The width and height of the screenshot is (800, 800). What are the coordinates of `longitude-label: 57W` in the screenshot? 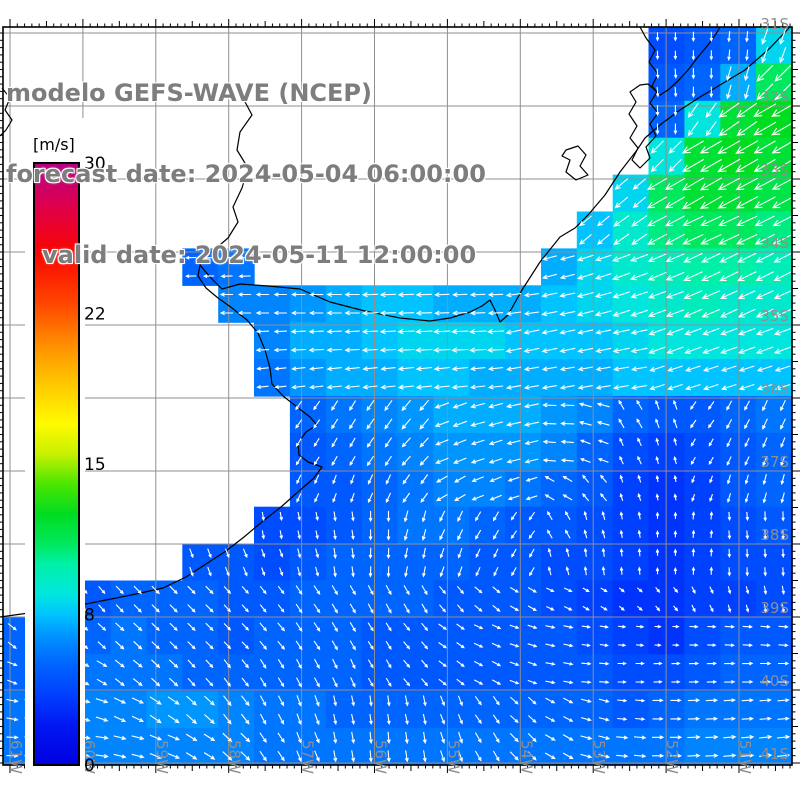 It's located at (308, 757).